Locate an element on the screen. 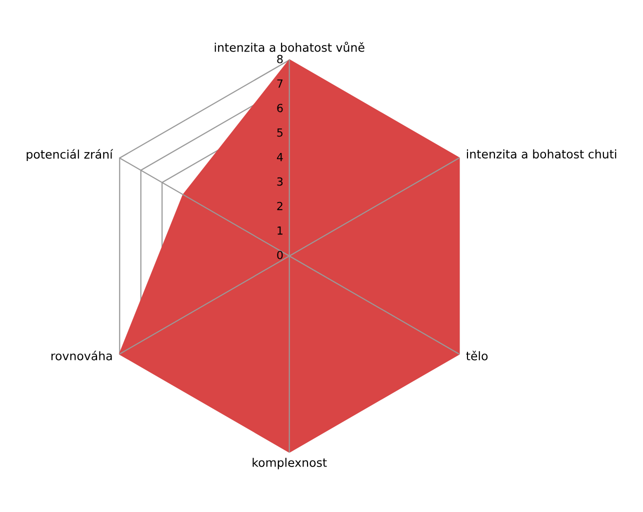  y-tick-label: 0 is located at coordinates (280, 255).